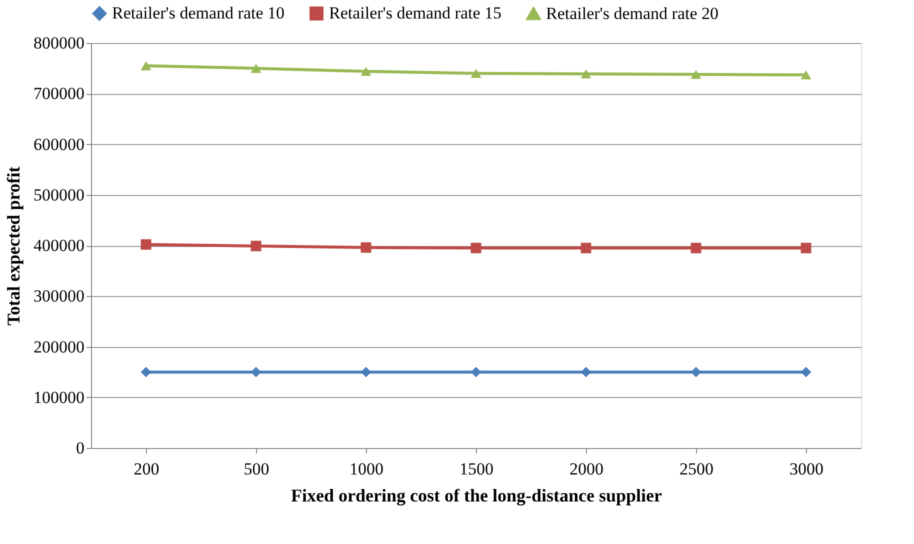  I want to click on y-tick-label: 400000, so click(59, 245).